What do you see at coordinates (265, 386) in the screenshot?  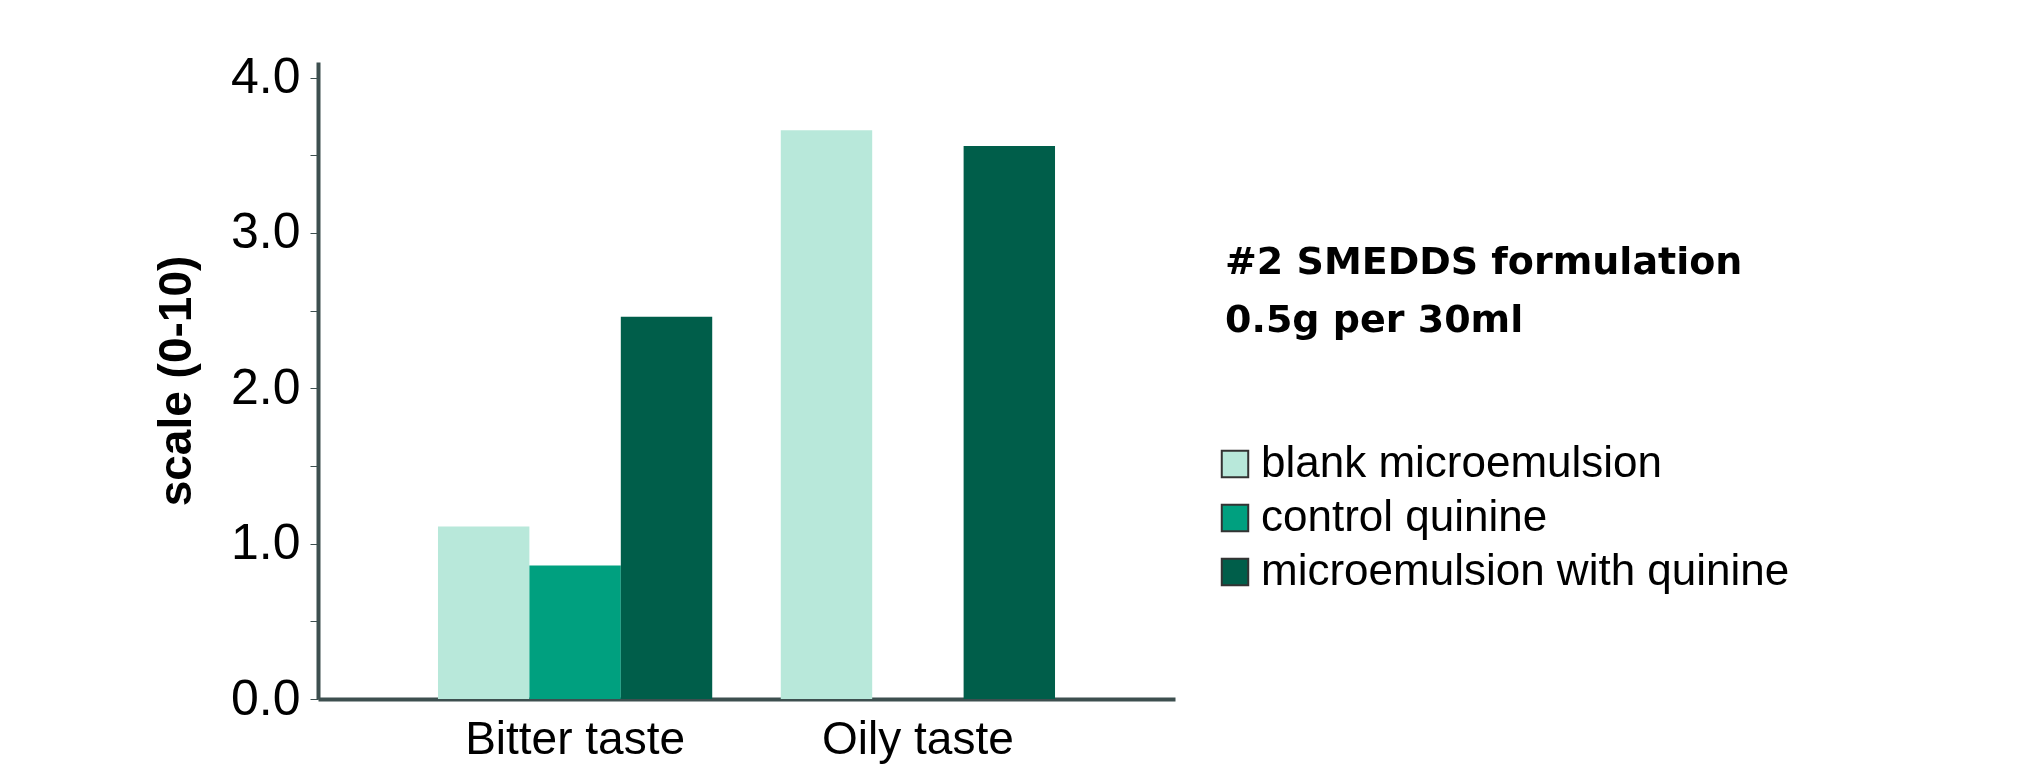 I see `y-tick-label: 2.0` at bounding box center [265, 386].